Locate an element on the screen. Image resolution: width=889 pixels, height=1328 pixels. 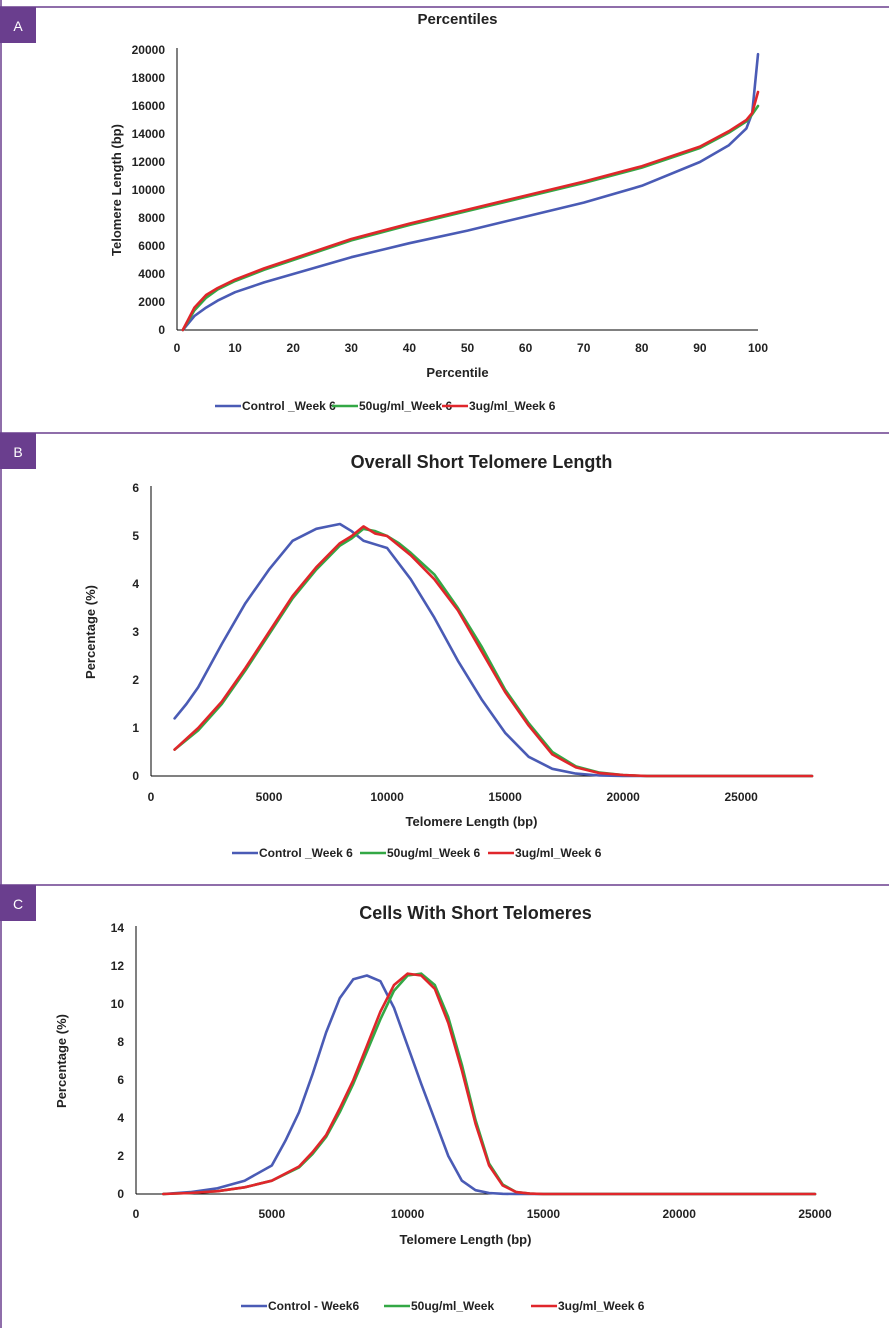
x-tick-label: 60 is located at coordinates (526, 348).